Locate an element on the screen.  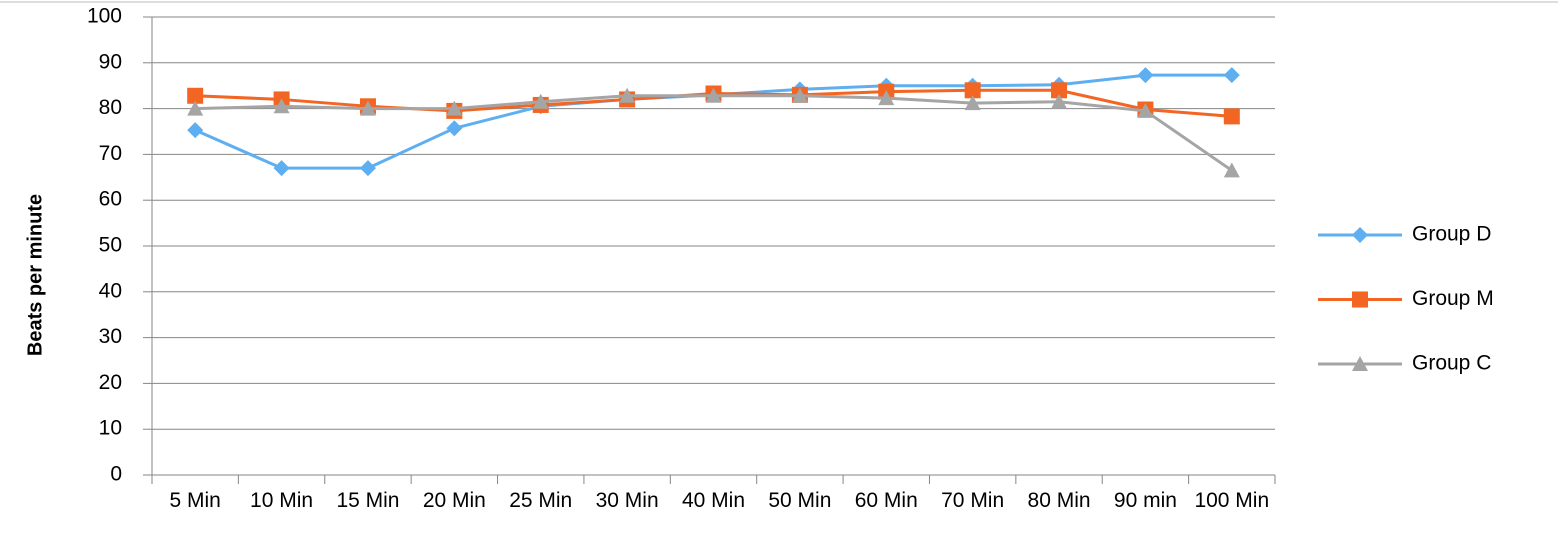
y-axis-label: Beats per minute is located at coordinates (35, 275).